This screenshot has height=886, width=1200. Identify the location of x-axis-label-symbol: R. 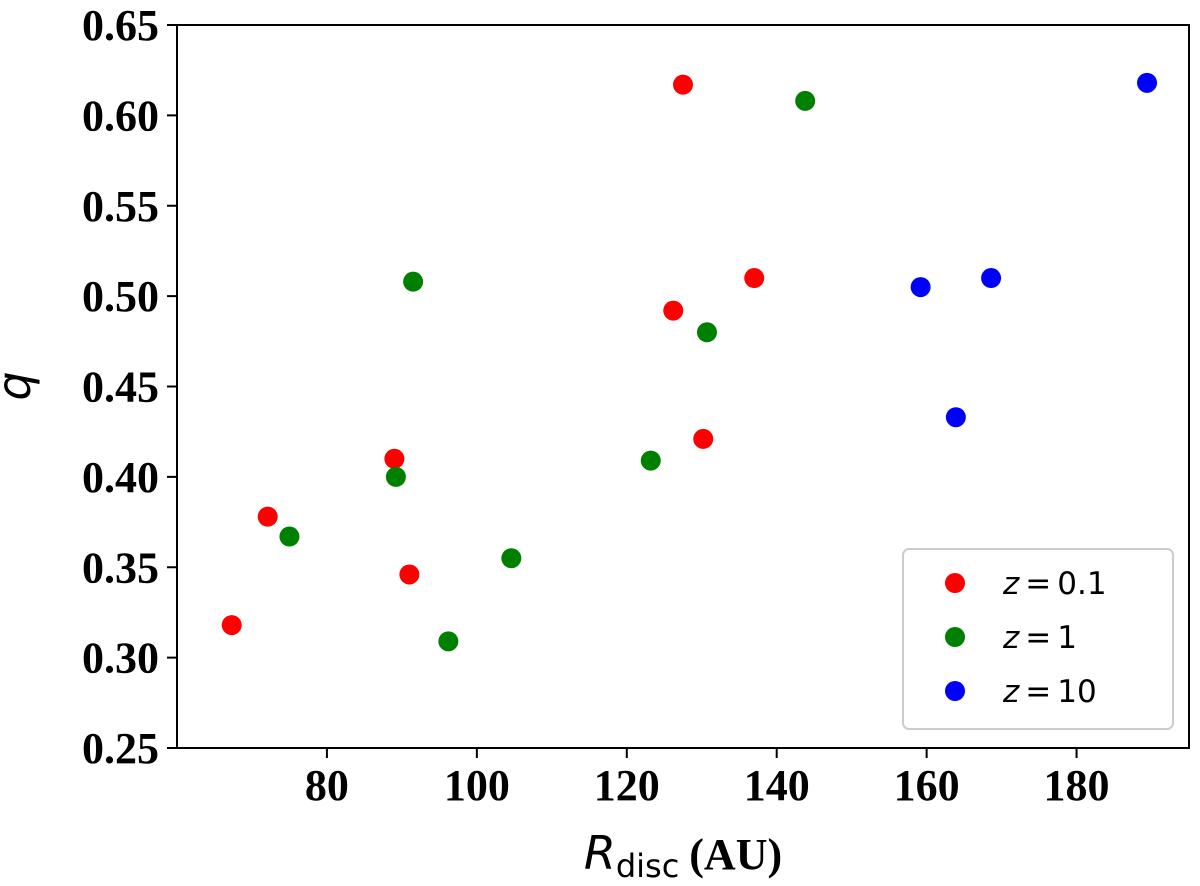
(600, 853).